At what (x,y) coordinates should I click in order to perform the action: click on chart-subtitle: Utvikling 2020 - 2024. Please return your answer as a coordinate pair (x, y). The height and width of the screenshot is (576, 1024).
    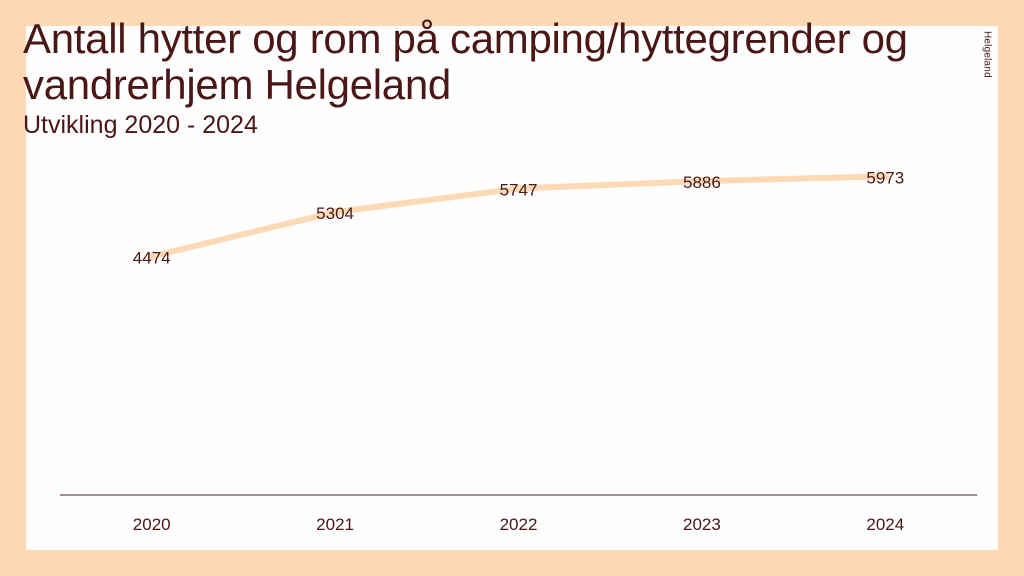
    Looking at the image, I should click on (140, 125).